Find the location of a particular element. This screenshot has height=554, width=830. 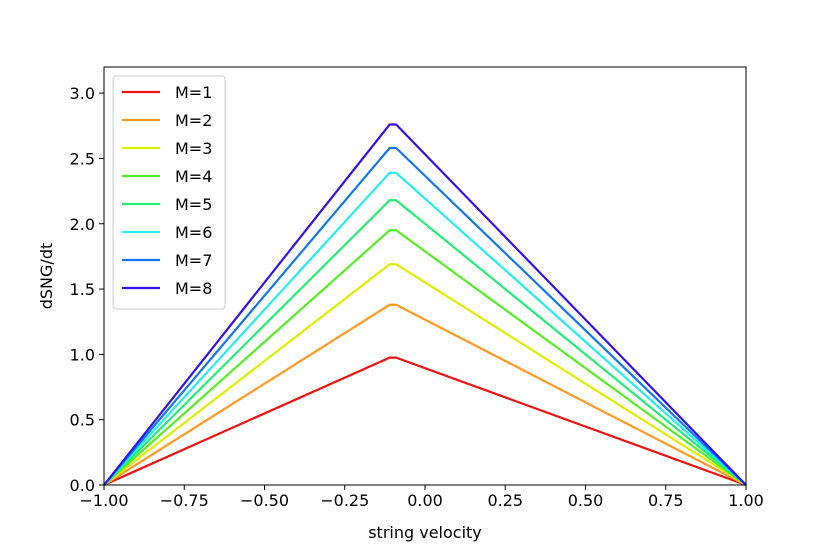

y-axis-label: dSNG/dt is located at coordinates (46, 276).